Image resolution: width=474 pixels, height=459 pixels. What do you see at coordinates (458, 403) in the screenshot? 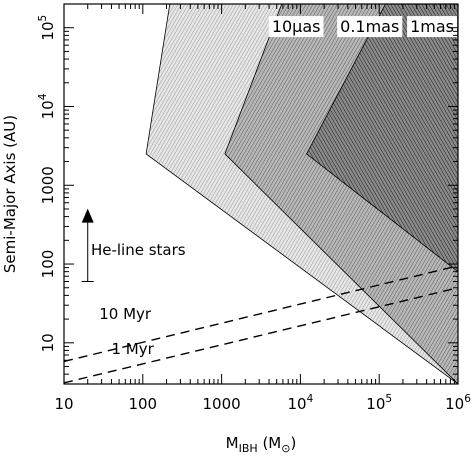
I see `x-tick-label: 10⁶` at bounding box center [458, 403].